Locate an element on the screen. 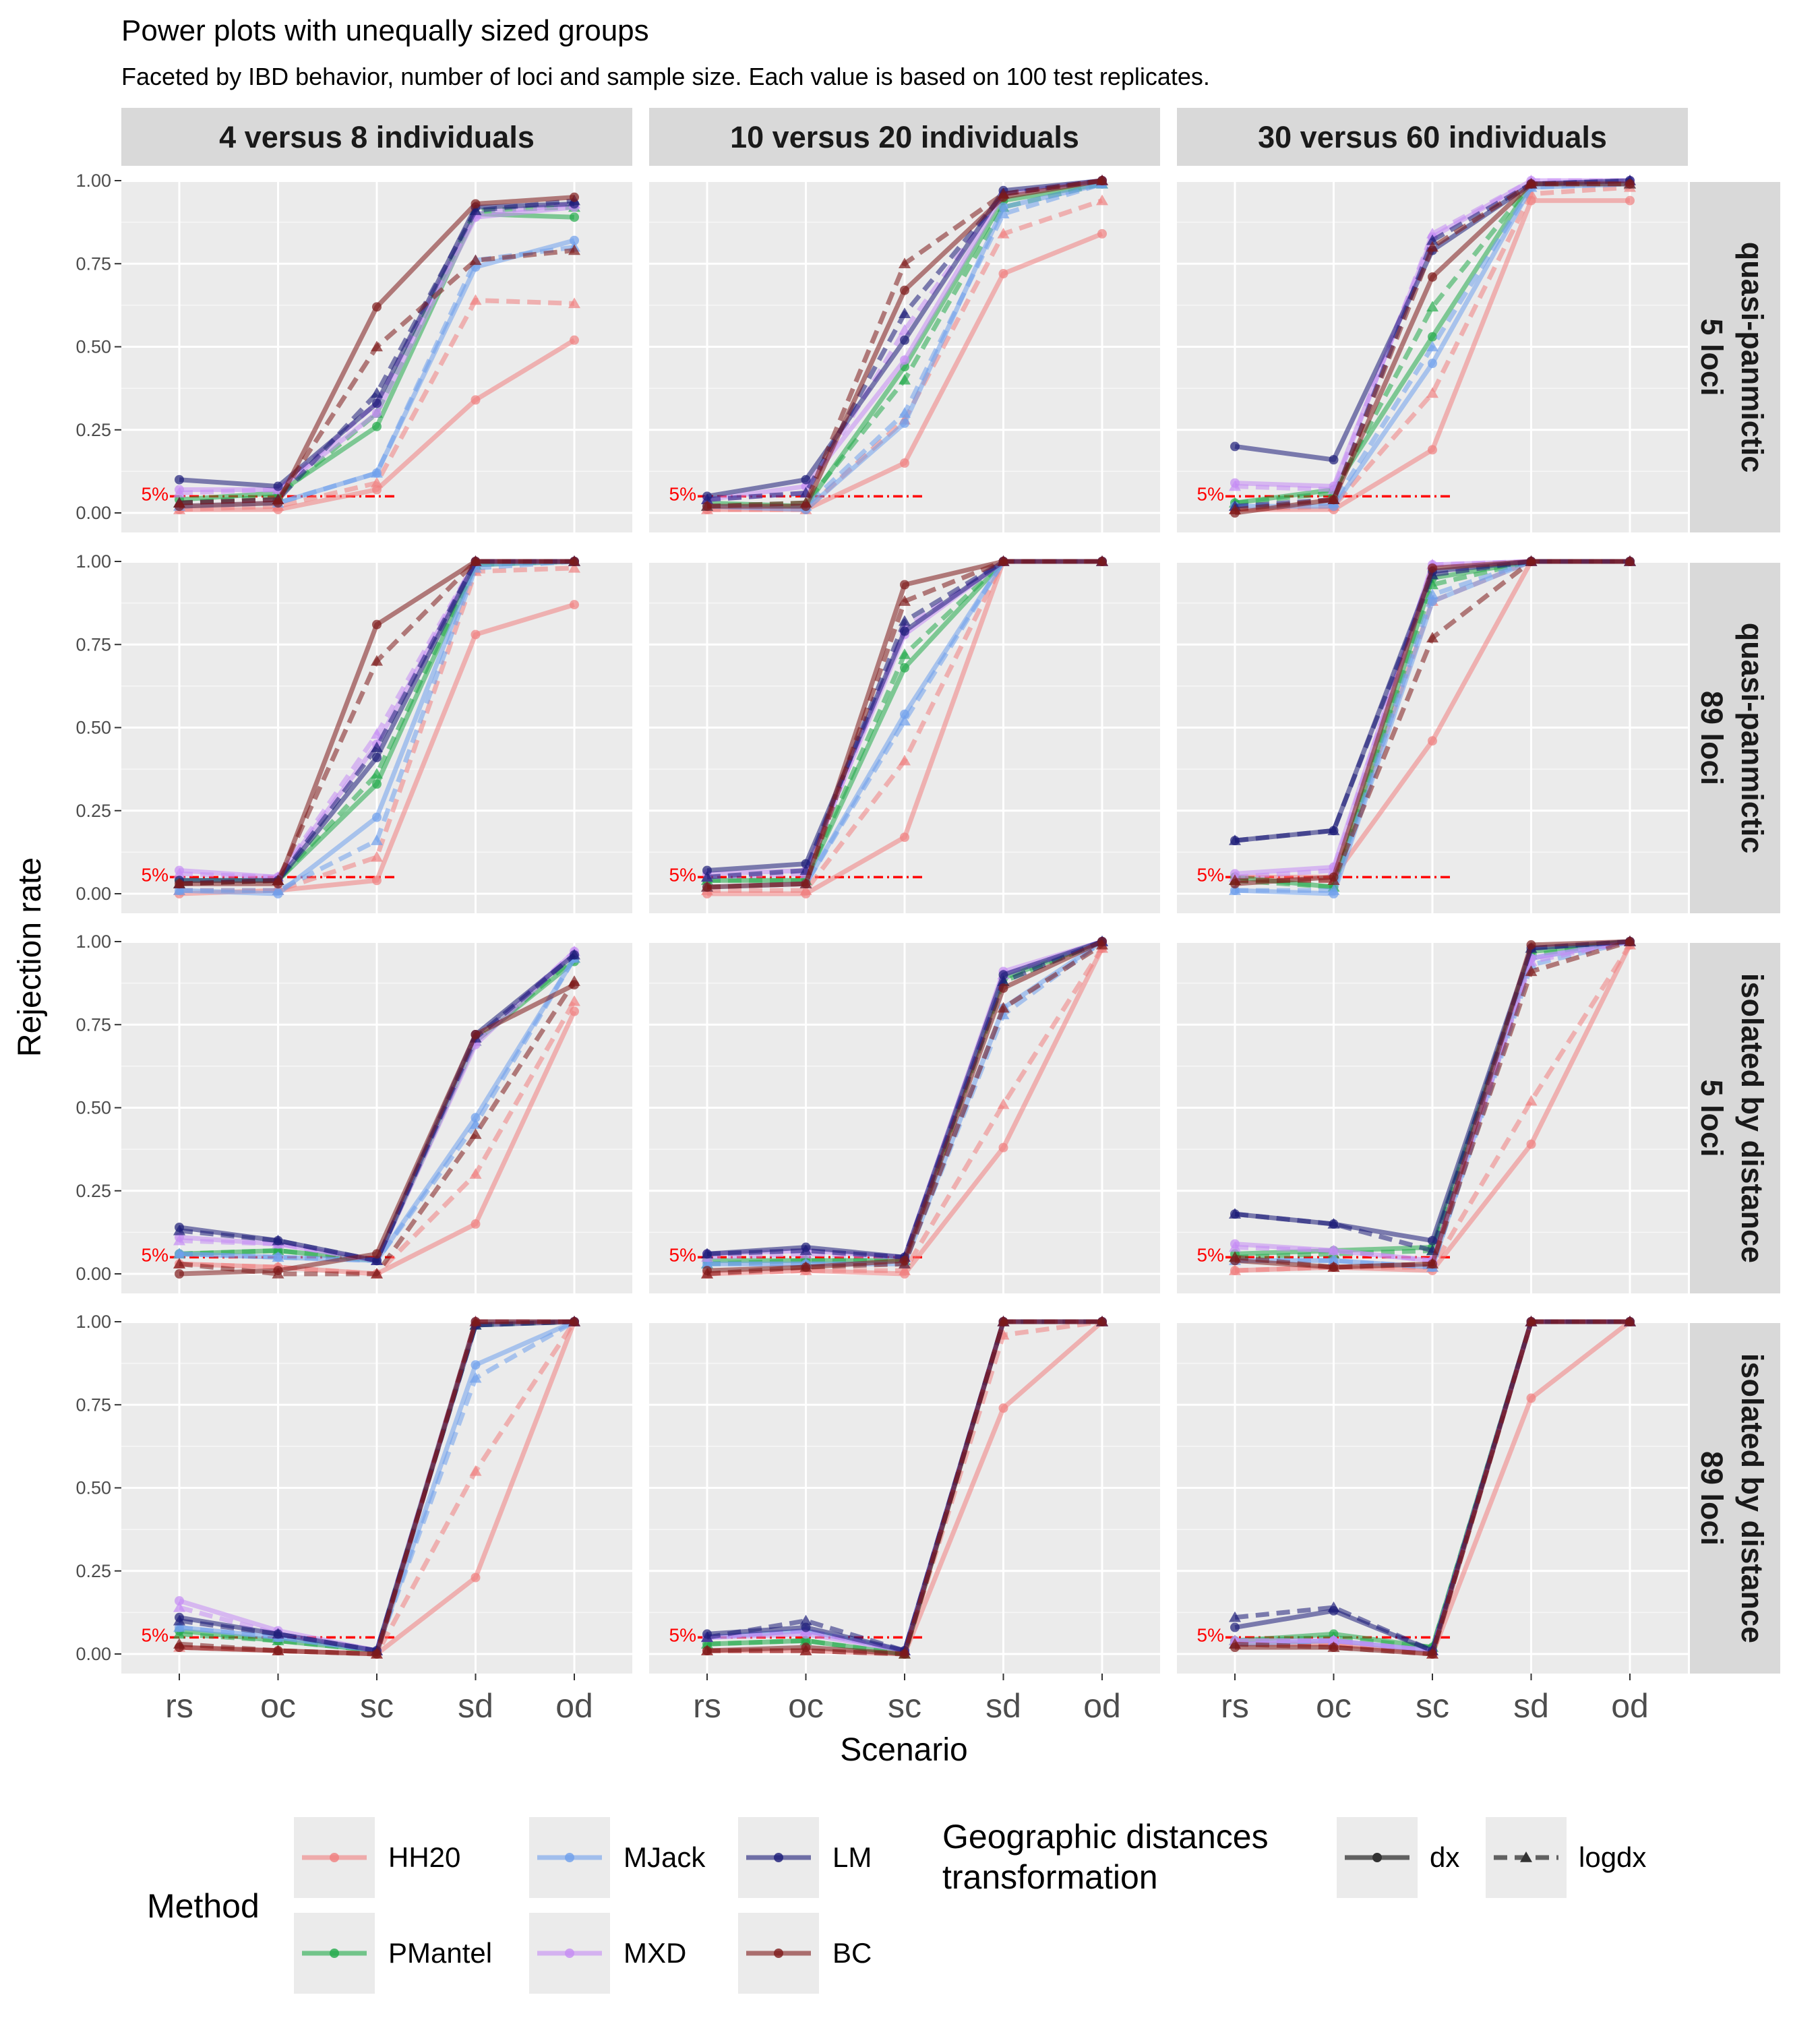 This screenshot has width=1820, height=2022. x-tick-label-0-0: rs is located at coordinates (179, 1706).